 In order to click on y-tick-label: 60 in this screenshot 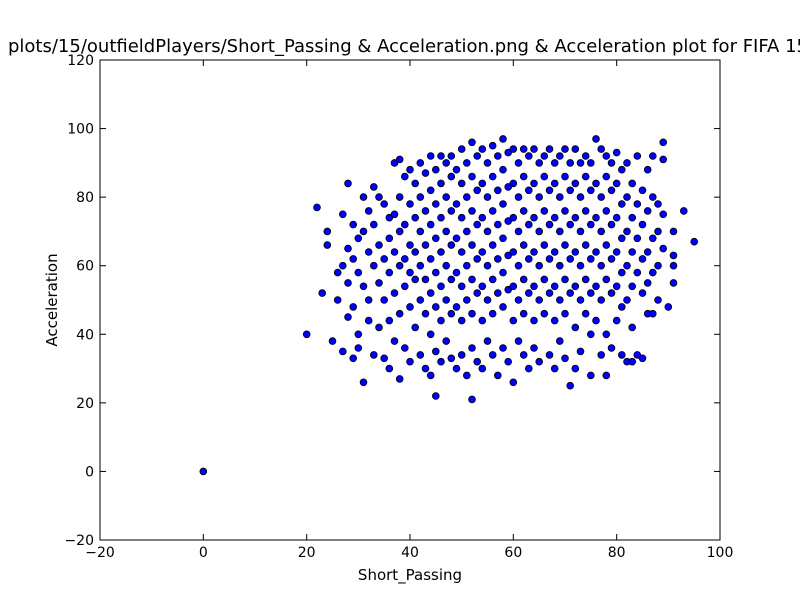, I will do `click(85, 267)`.